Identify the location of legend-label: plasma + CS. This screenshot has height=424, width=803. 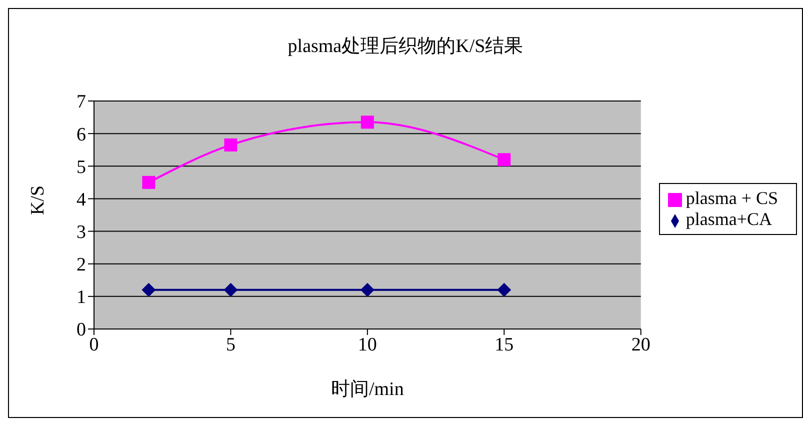
(732, 198).